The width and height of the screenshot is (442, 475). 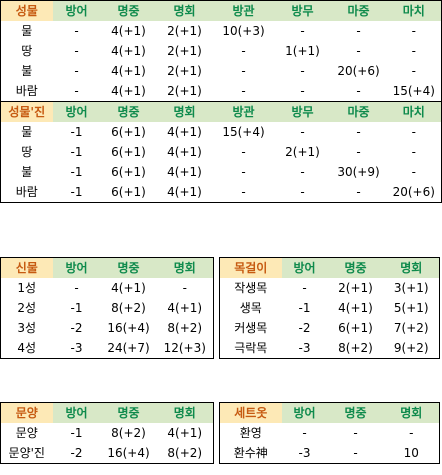 What do you see at coordinates (358, 71) in the screenshot?
I see `table-cell: 20(+6)` at bounding box center [358, 71].